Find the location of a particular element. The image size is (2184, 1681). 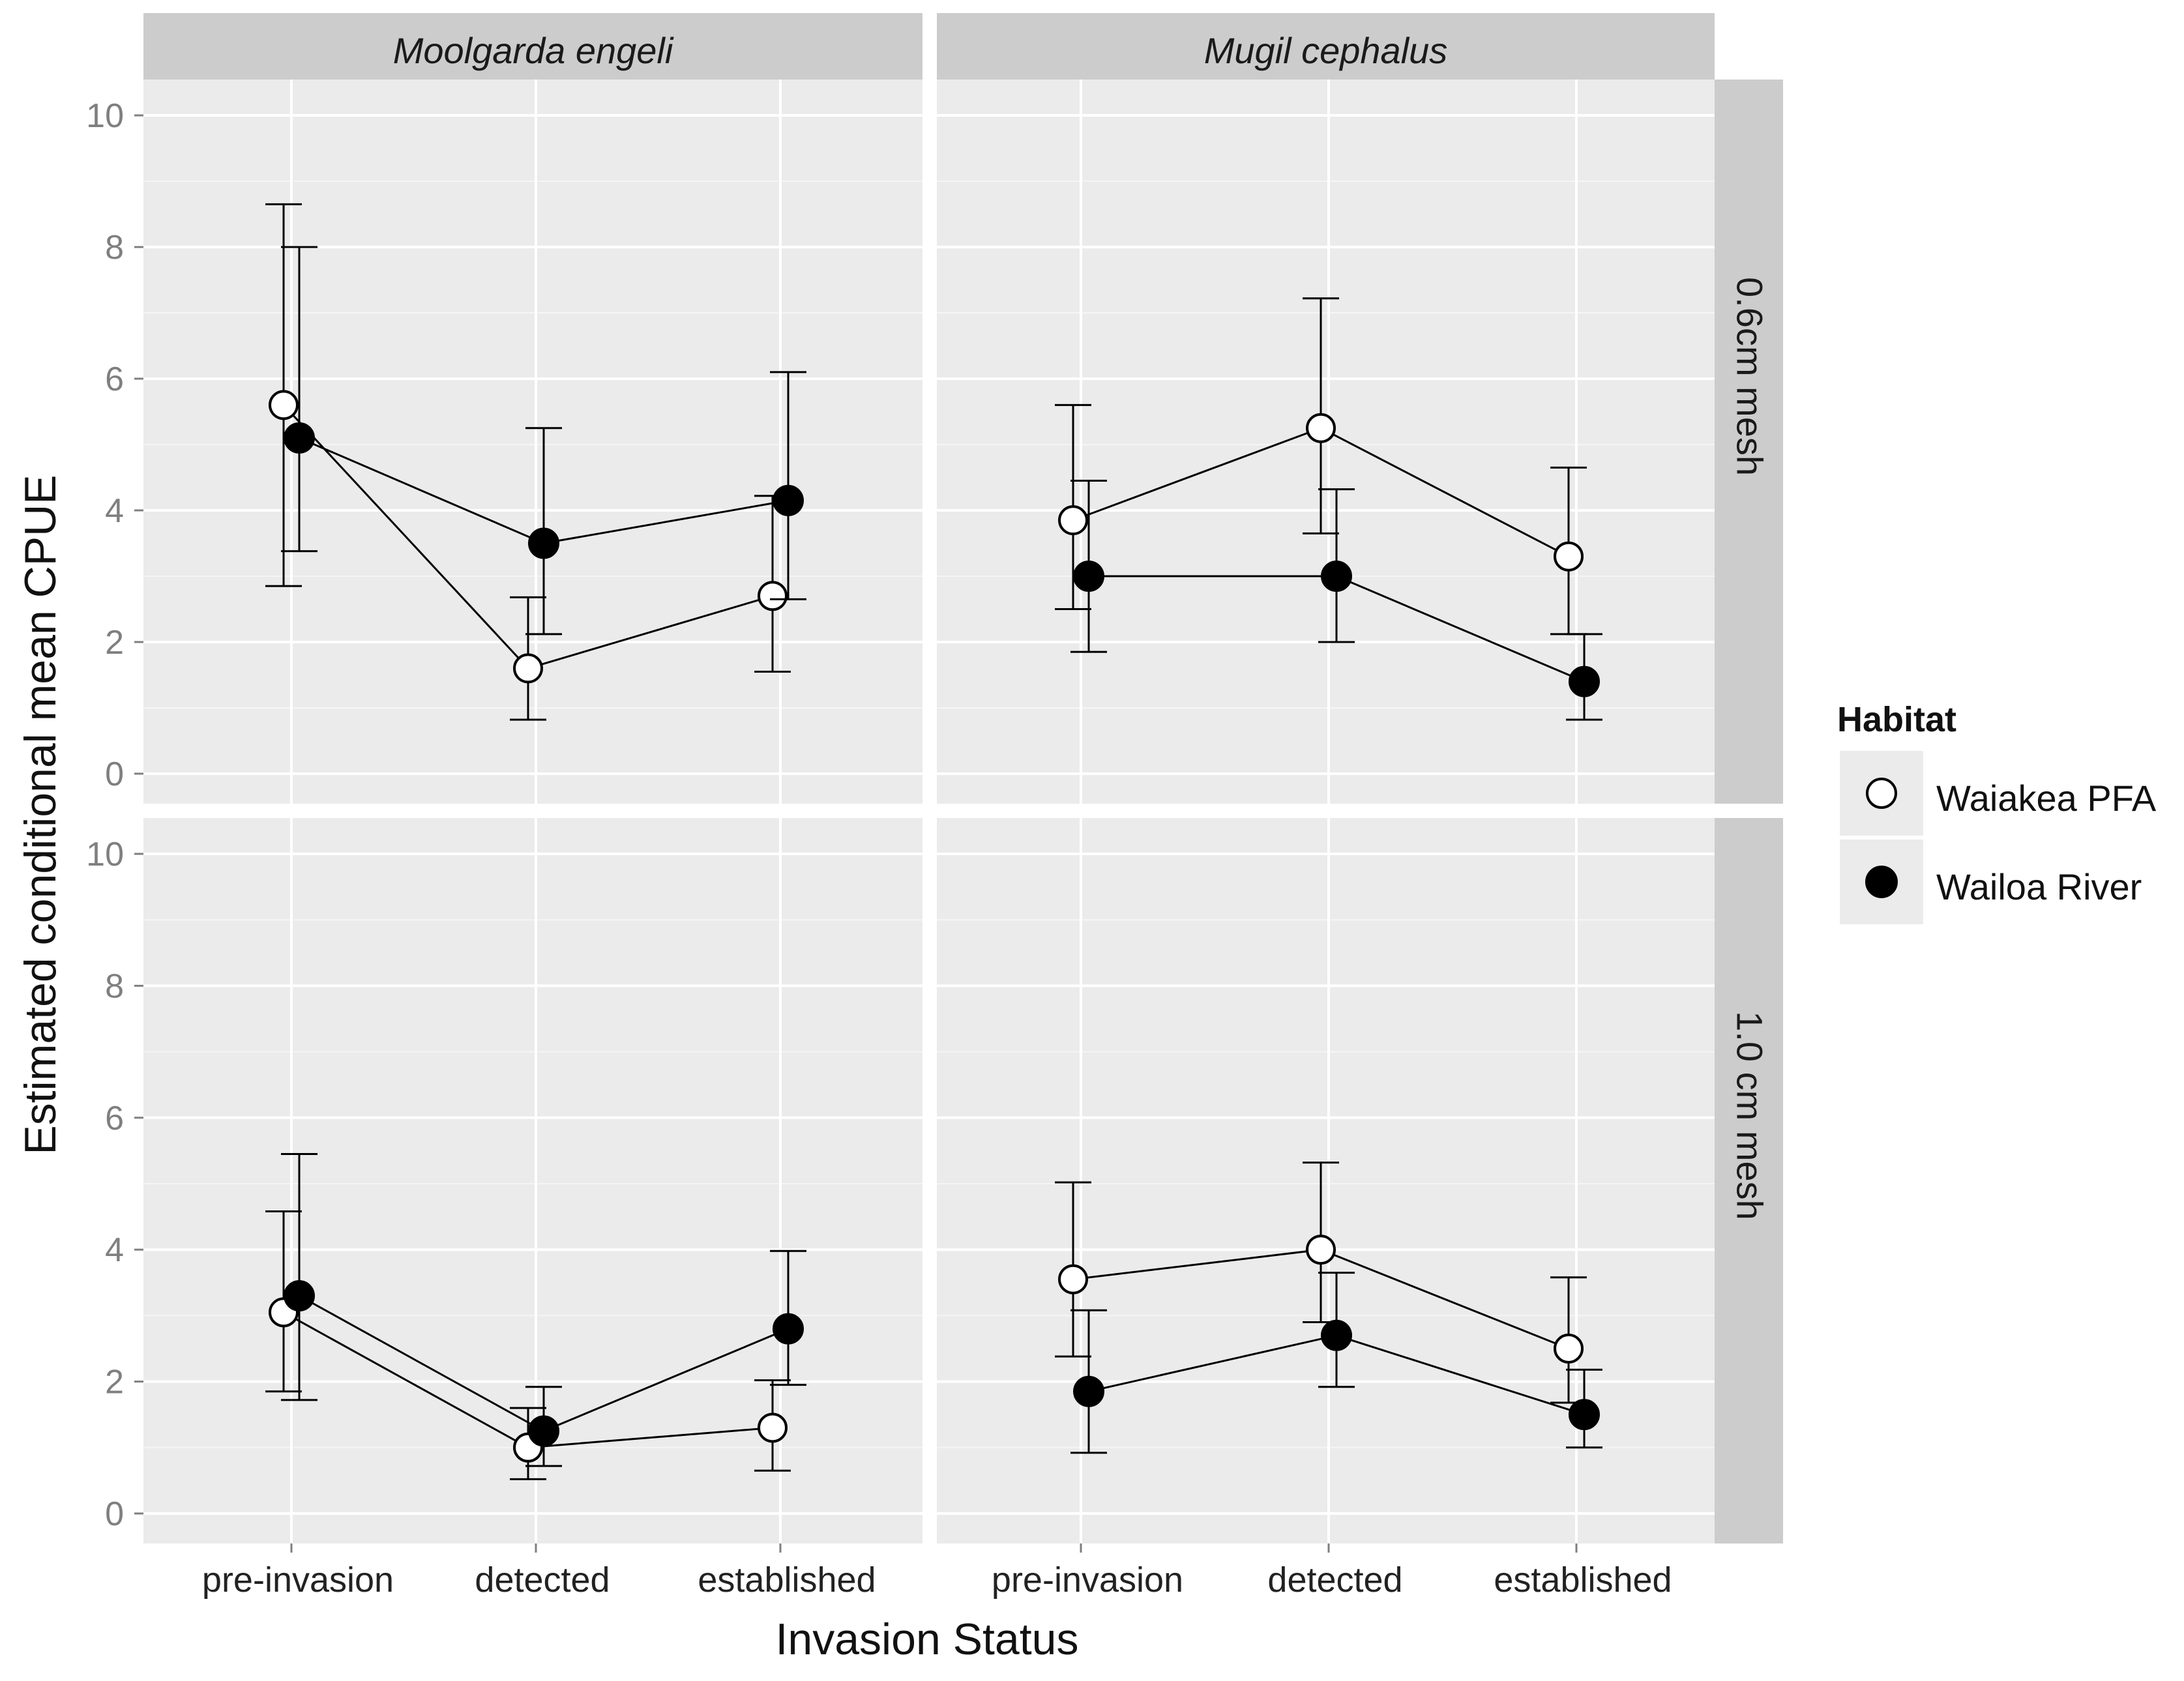

row-strip-label: 0.6cm mesh is located at coordinates (1750, 376).